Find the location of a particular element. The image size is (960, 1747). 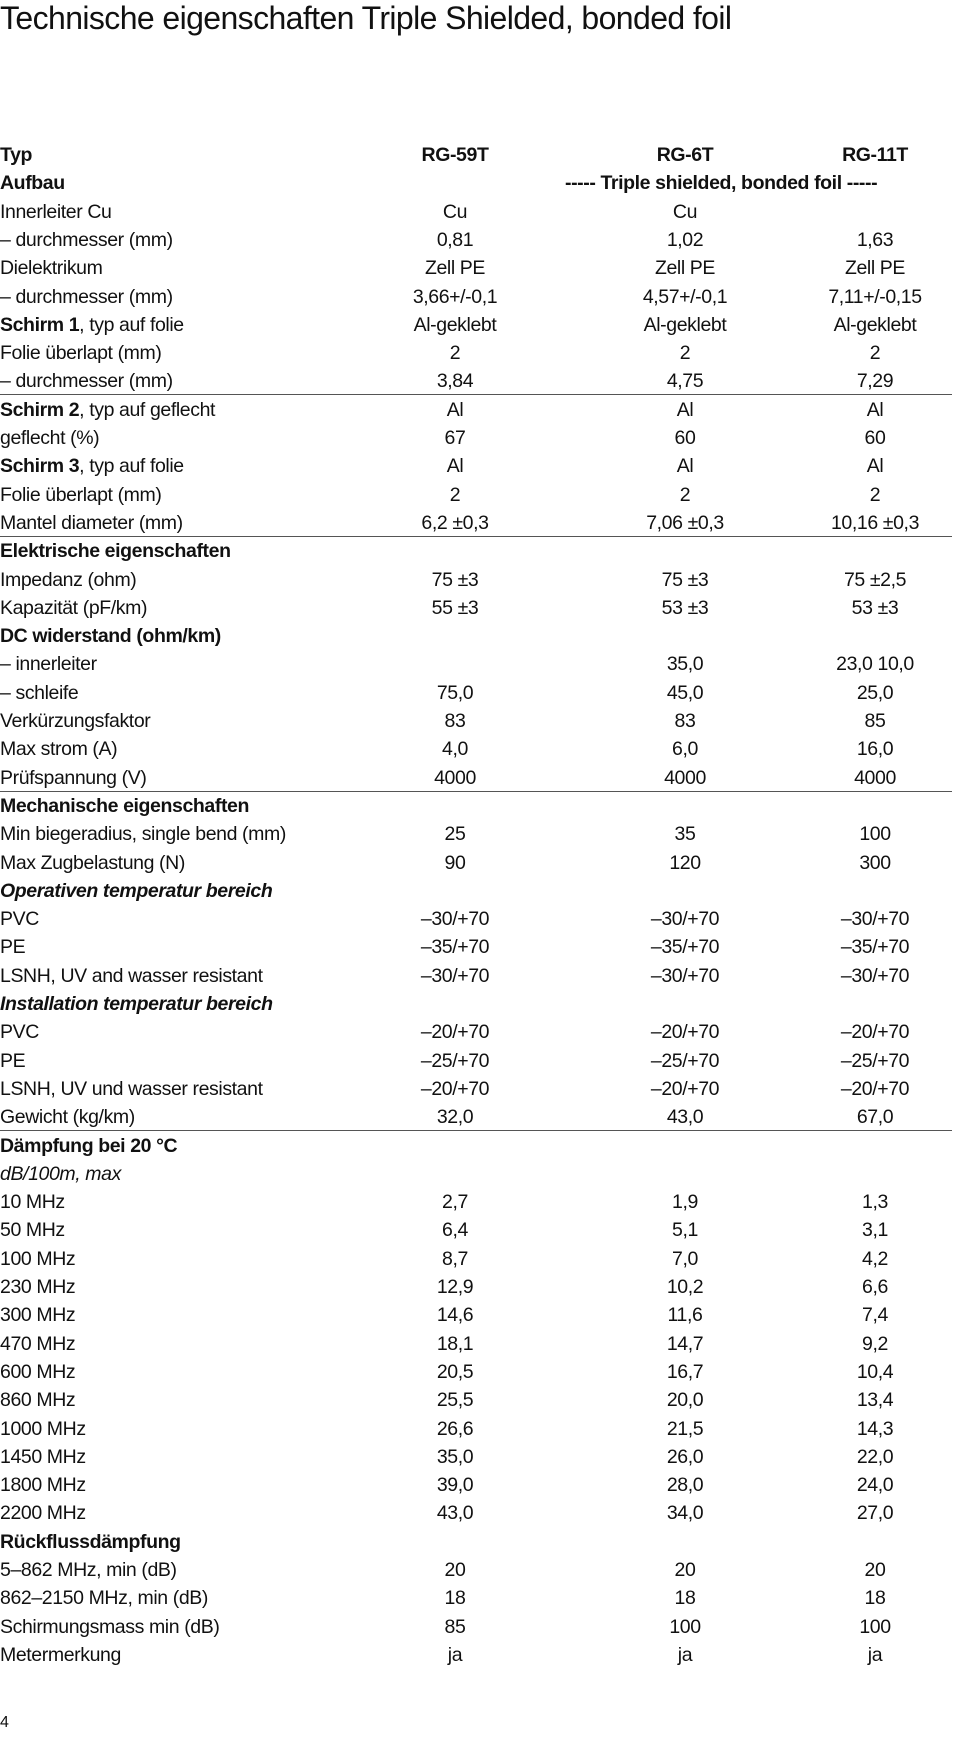

cell: 300 is located at coordinates (875, 862).